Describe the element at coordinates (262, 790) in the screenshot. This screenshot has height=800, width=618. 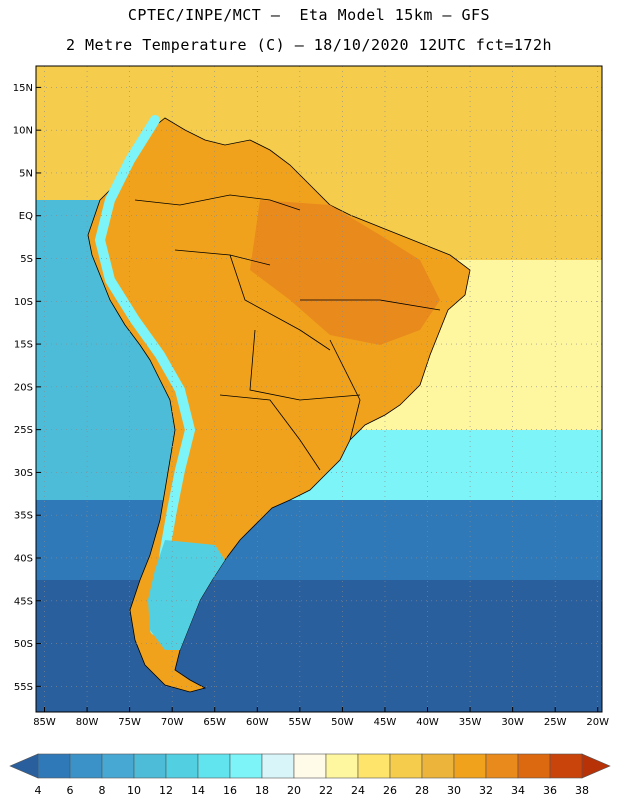
I see `colorbar-label: 18` at that location.